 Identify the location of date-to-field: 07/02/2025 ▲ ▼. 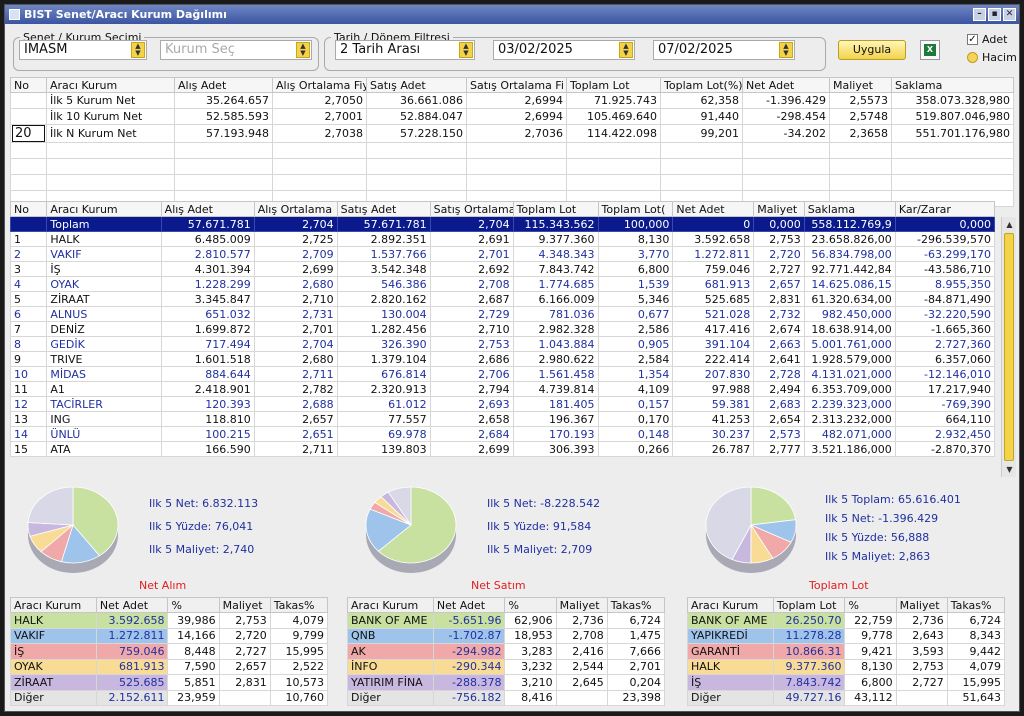
(724, 50).